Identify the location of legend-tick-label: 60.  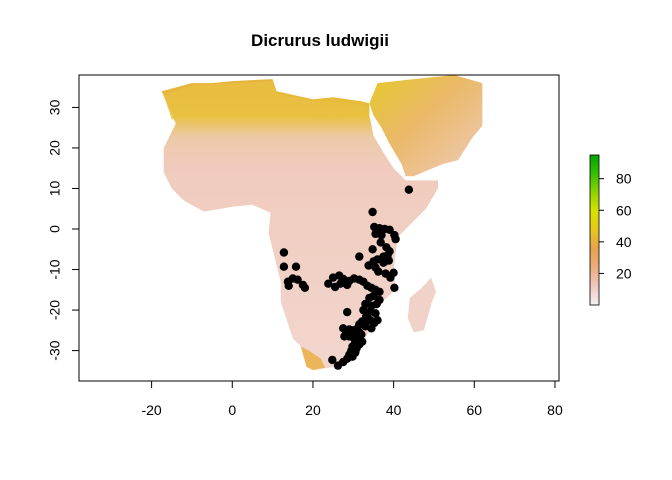
(624, 210).